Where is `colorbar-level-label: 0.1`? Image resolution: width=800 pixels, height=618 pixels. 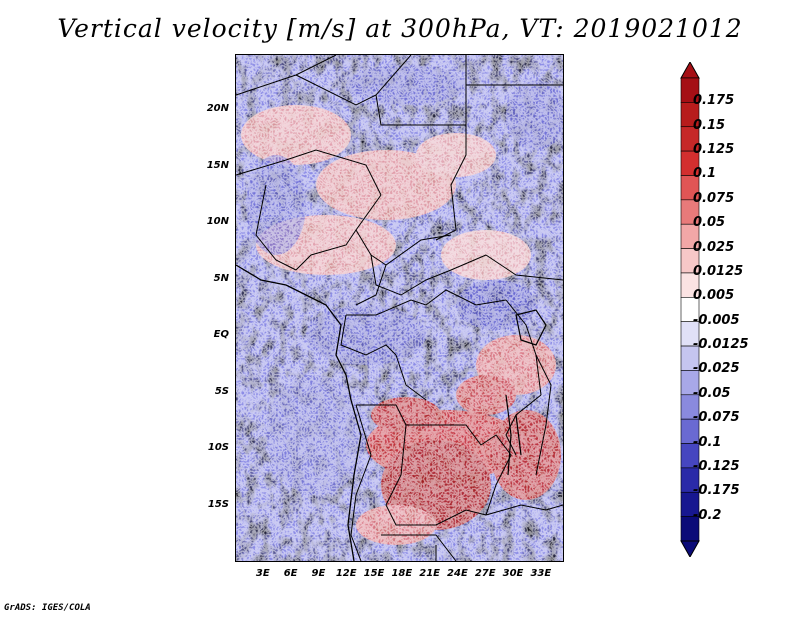 colorbar-level-label: 0.1 is located at coordinates (705, 174).